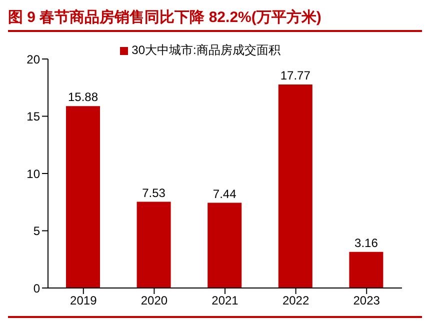 The image size is (430, 332). I want to click on y-tick-label: 10, so click(33, 173).